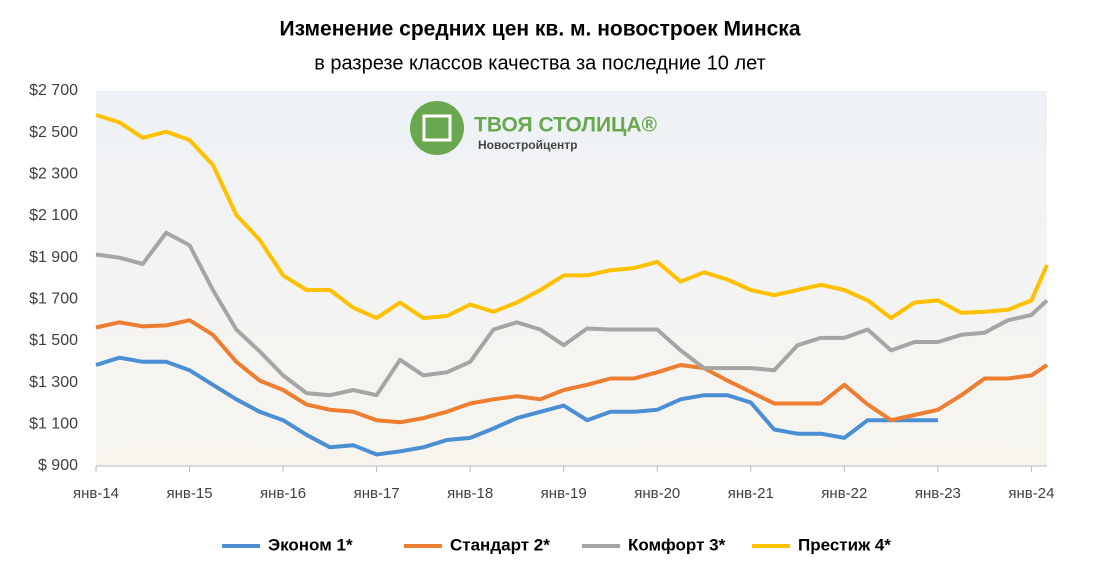 The width and height of the screenshot is (1100, 583). I want to click on legend-label: Эконом 1*, so click(310, 544).